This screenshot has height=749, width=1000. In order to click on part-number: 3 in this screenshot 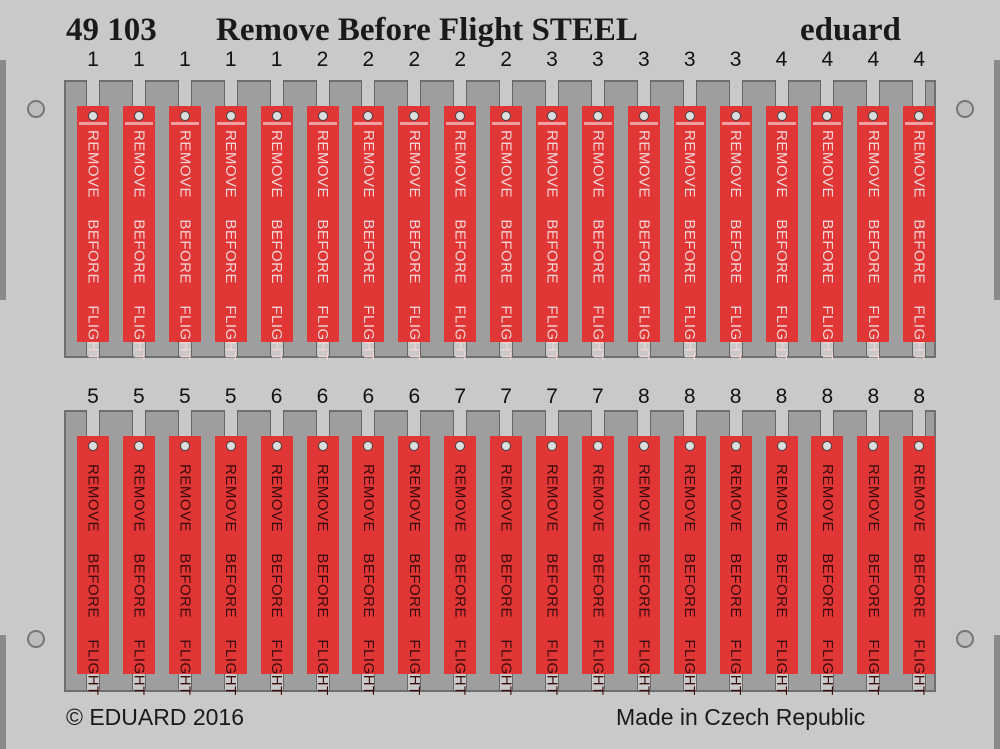, I will do `click(689, 59)`.